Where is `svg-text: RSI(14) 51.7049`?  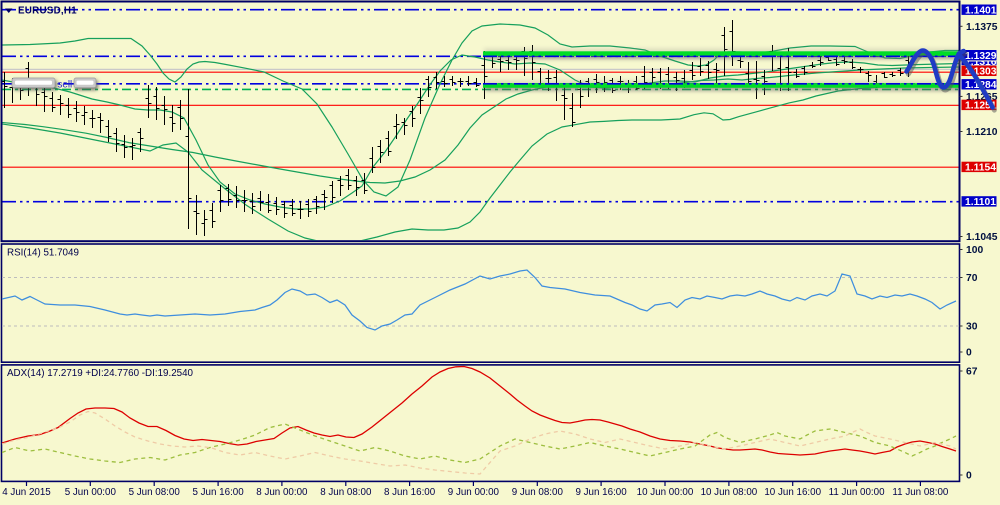 svg-text: RSI(14) 51.7049 is located at coordinates (43, 253).